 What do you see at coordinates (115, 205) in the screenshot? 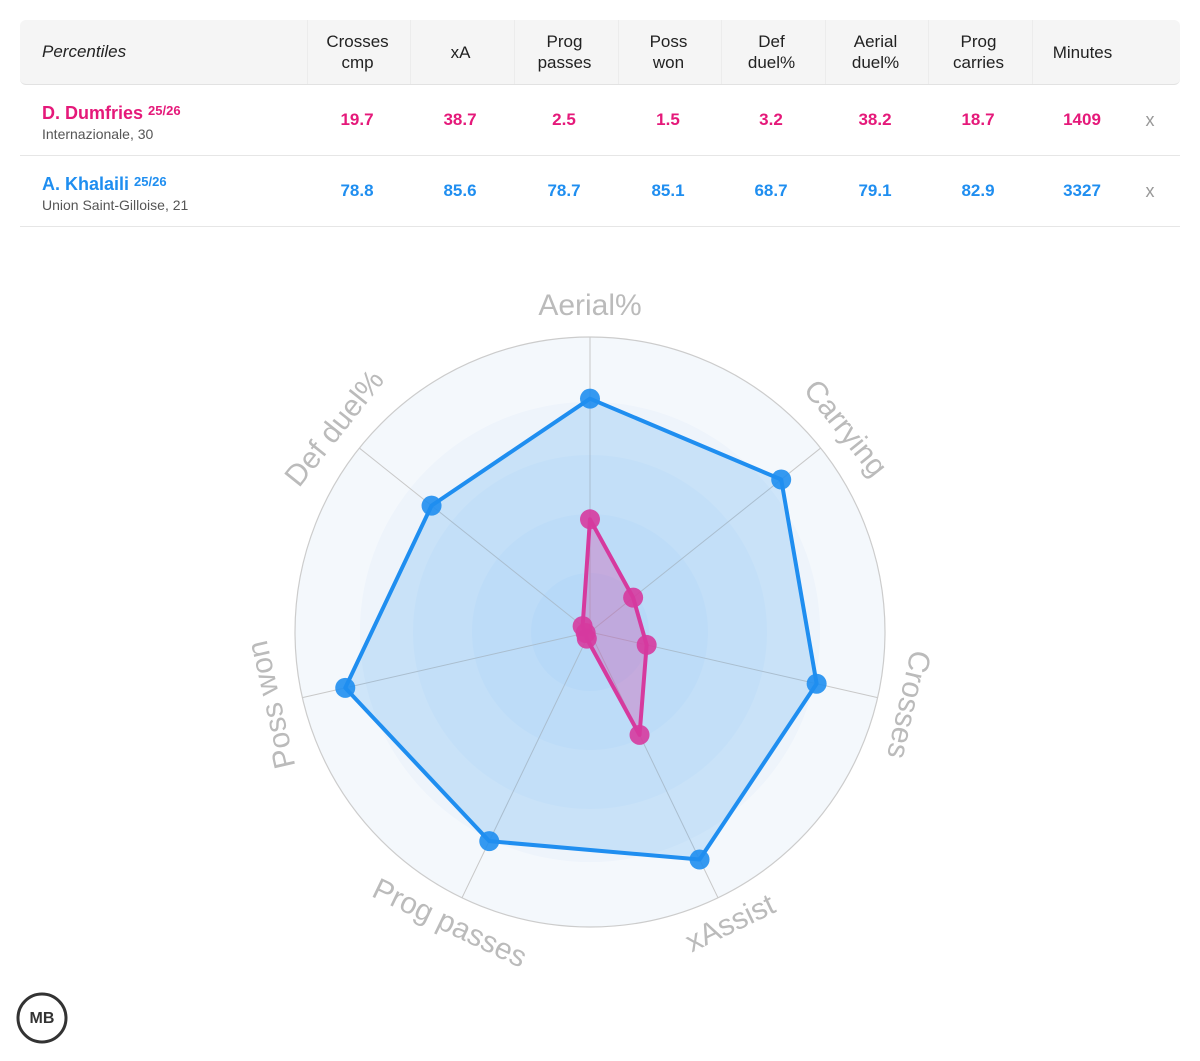
I see `club: Union Saint-Gilloise, 21` at bounding box center [115, 205].